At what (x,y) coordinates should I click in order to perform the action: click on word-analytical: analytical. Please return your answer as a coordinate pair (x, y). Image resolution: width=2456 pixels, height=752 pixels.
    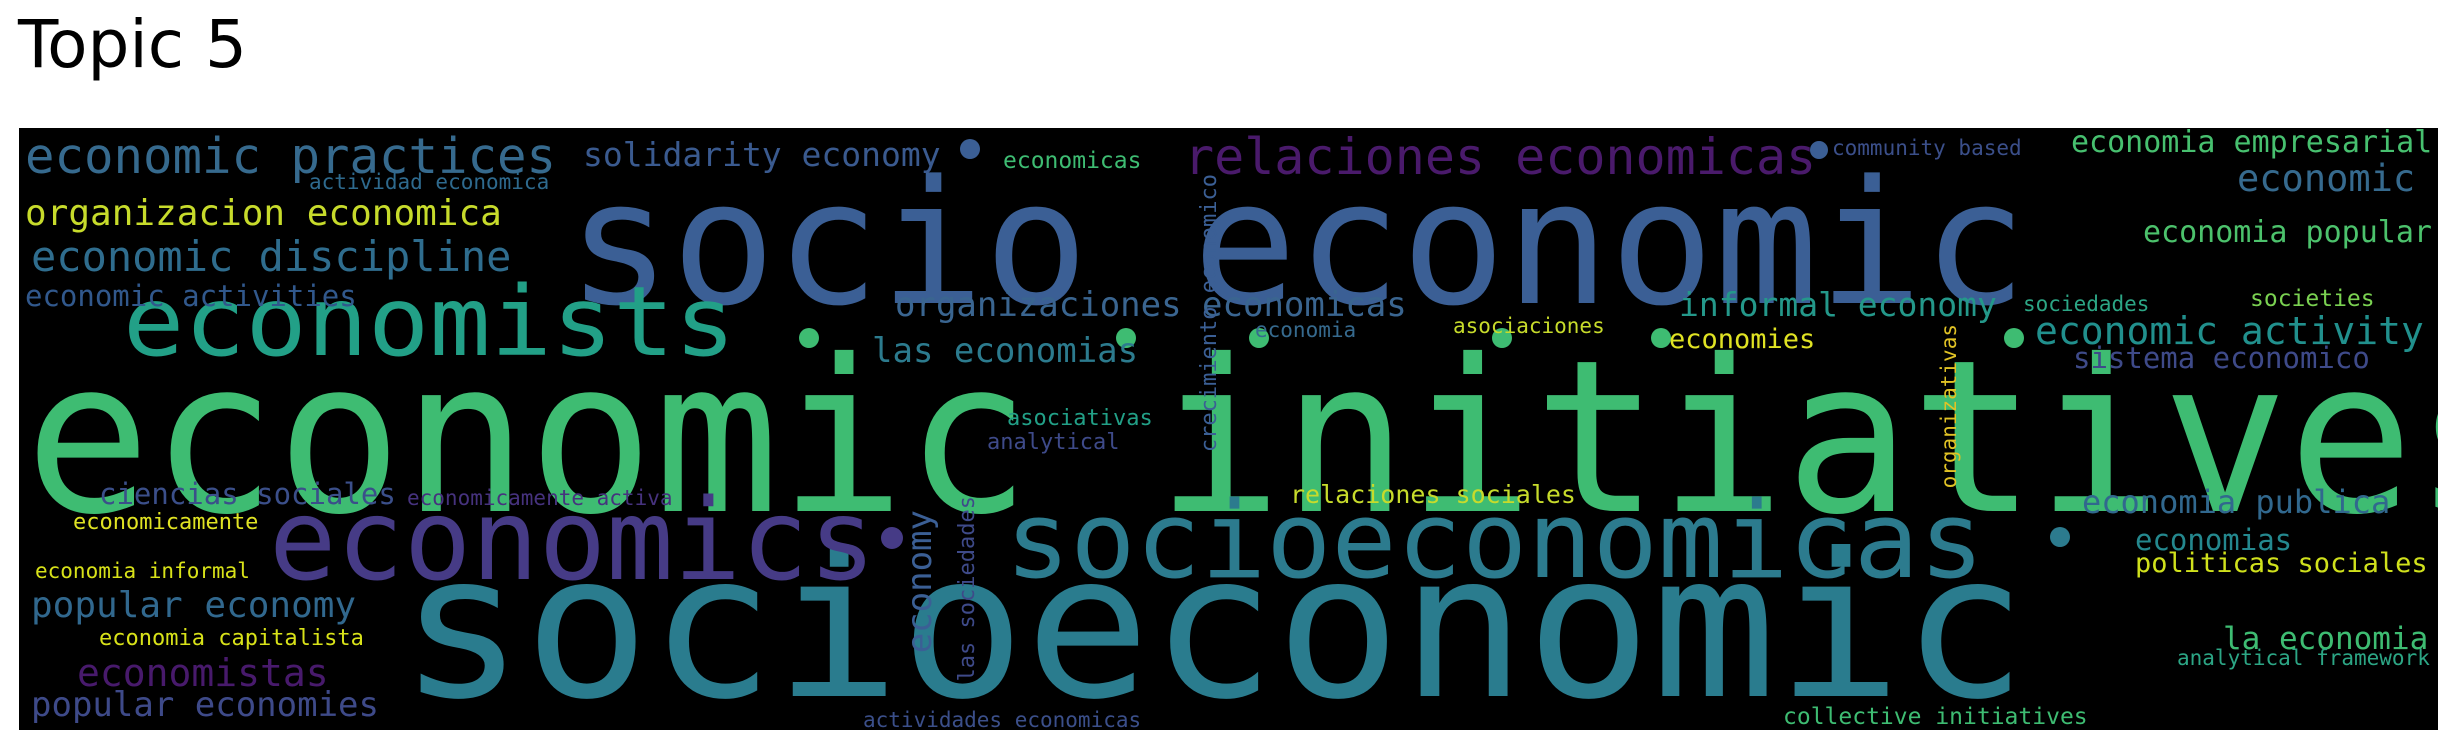
    Looking at the image, I should click on (1053, 442).